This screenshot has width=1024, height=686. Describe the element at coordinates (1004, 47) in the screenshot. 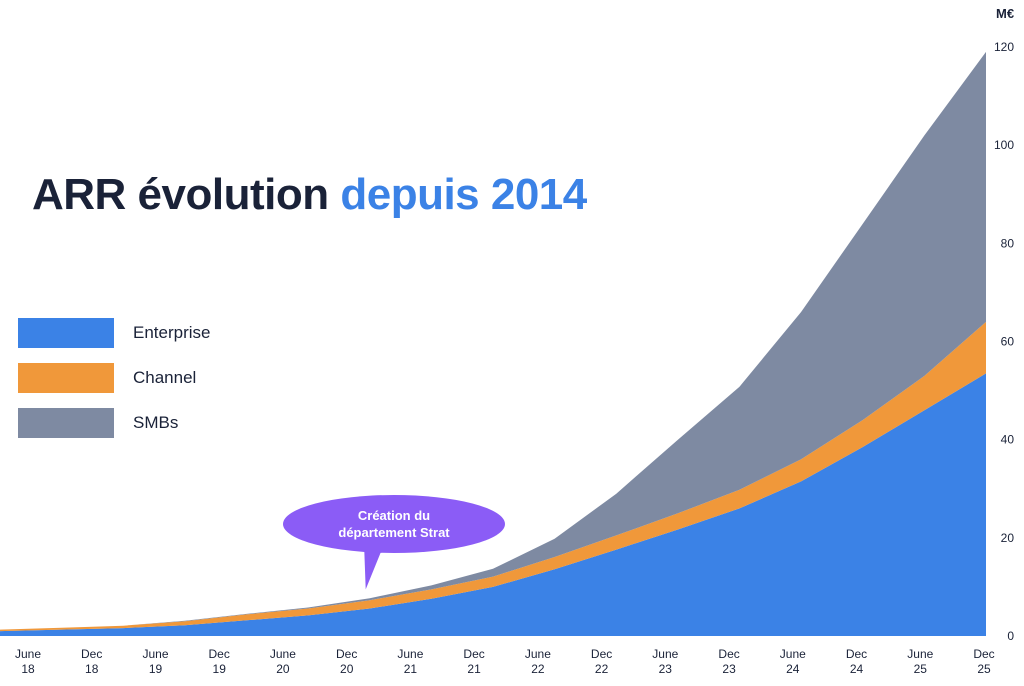

I see `y-tick-label: 120` at that location.